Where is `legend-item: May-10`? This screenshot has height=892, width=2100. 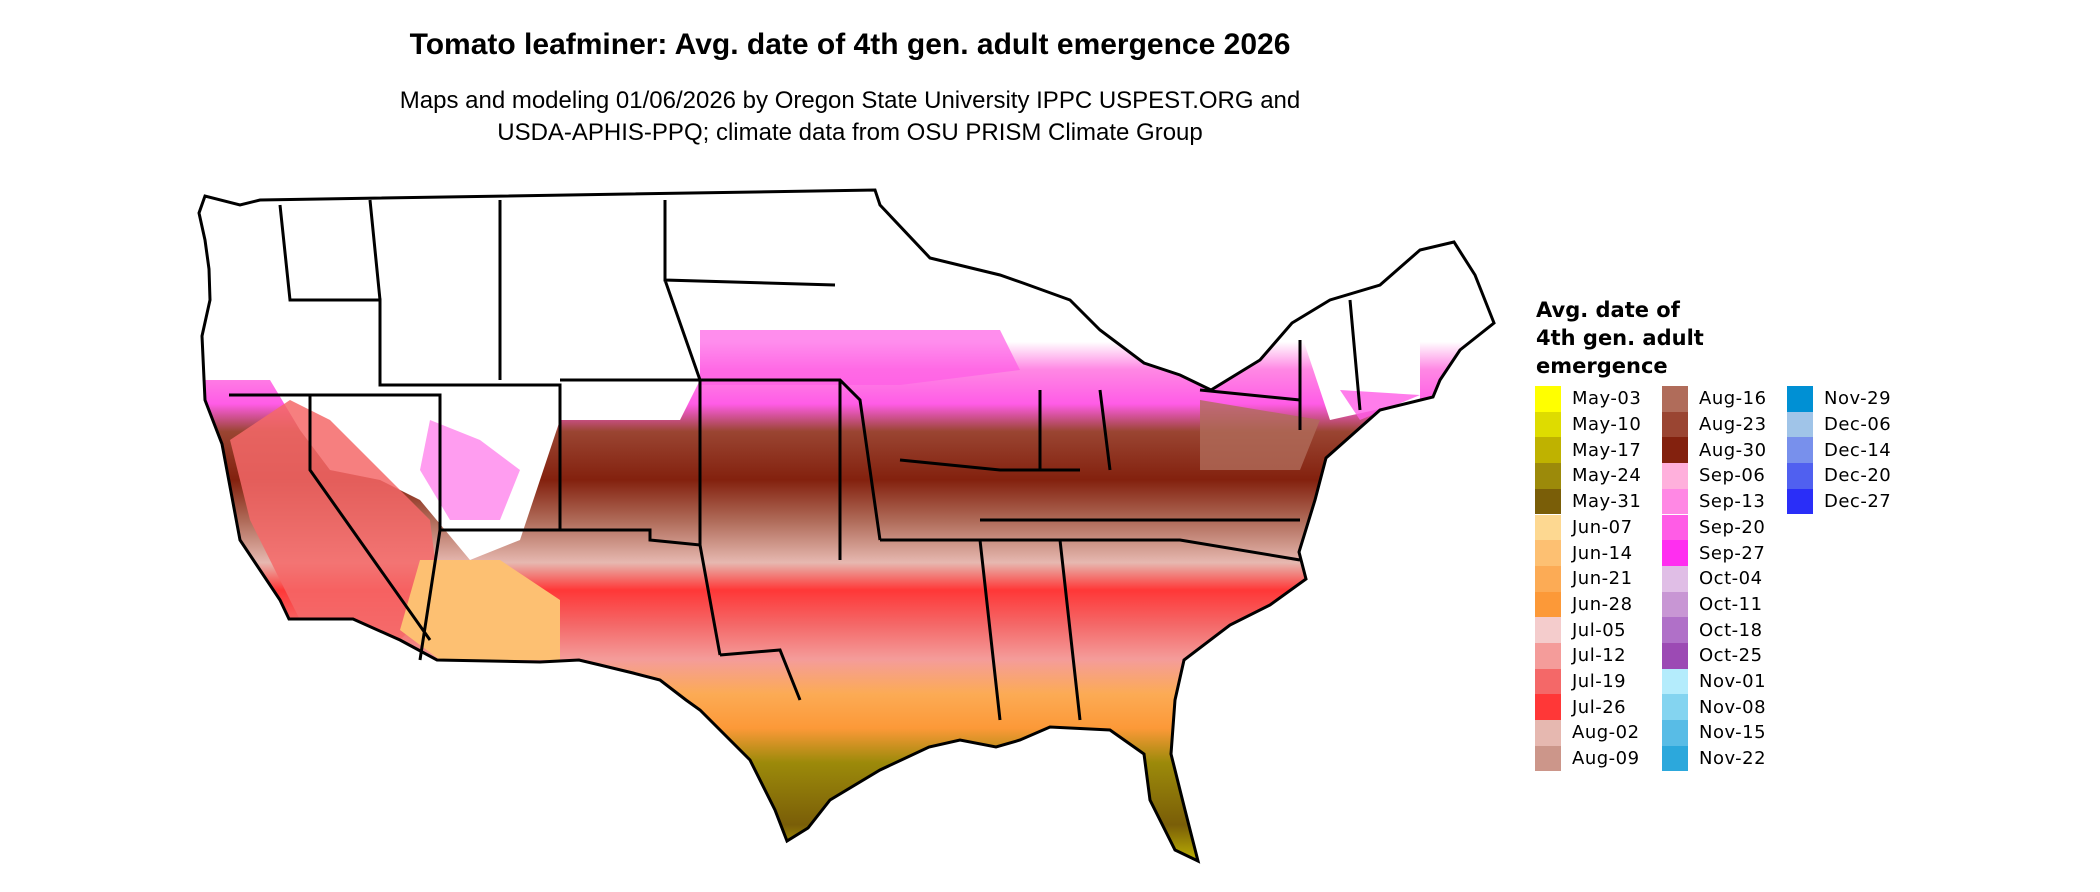
legend-item: May-10 is located at coordinates (1588, 424).